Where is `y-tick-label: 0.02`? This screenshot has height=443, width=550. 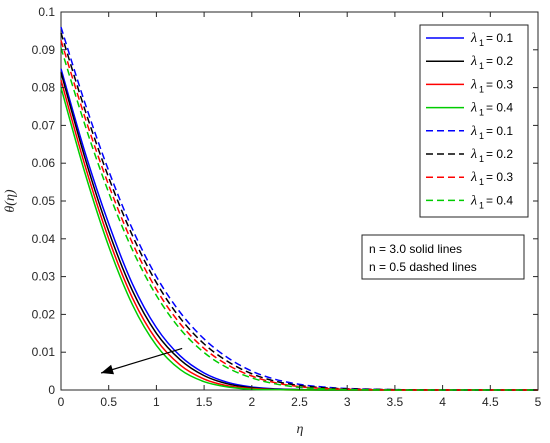 y-tick-label: 0.02 is located at coordinates (44, 314).